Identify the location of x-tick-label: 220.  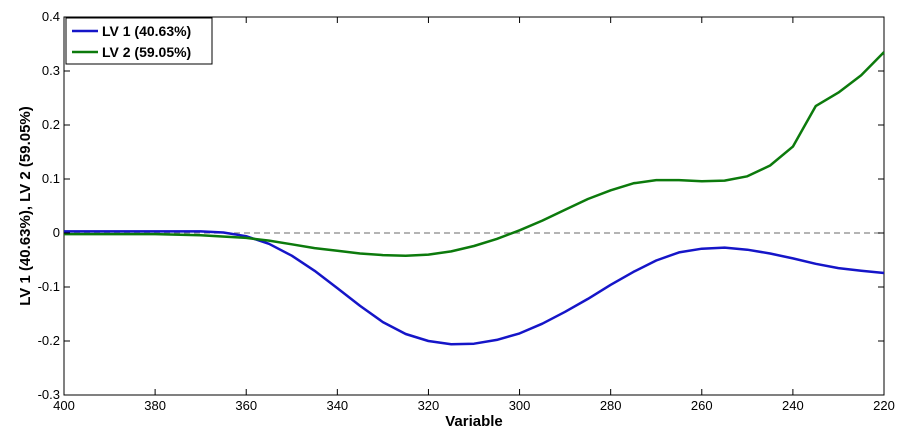
(884, 405).